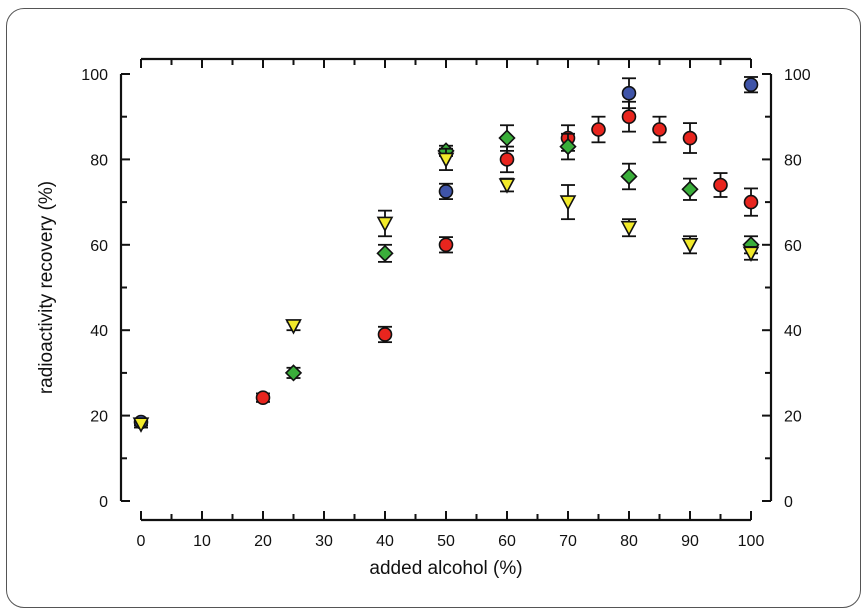  What do you see at coordinates (629, 541) in the screenshot?
I see `x-tick-label: 80` at bounding box center [629, 541].